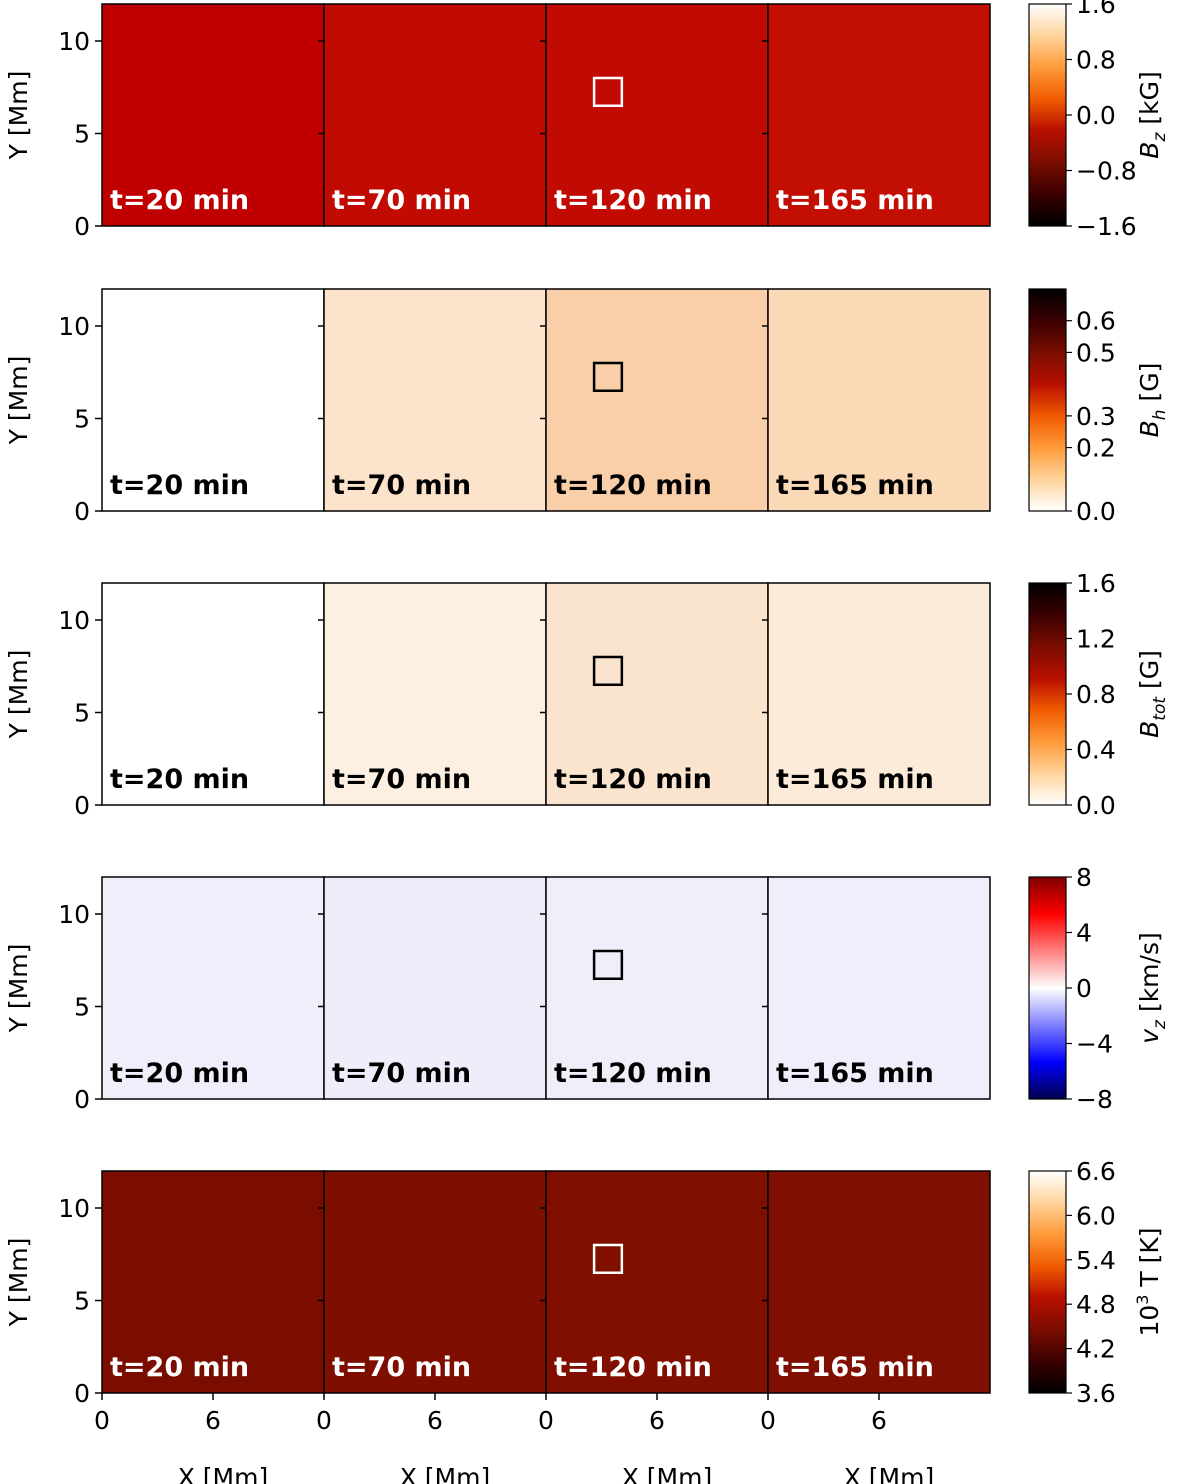 Image resolution: width=1200 pixels, height=1484 pixels. I want to click on colorbar-Bh, so click(1047, 400).